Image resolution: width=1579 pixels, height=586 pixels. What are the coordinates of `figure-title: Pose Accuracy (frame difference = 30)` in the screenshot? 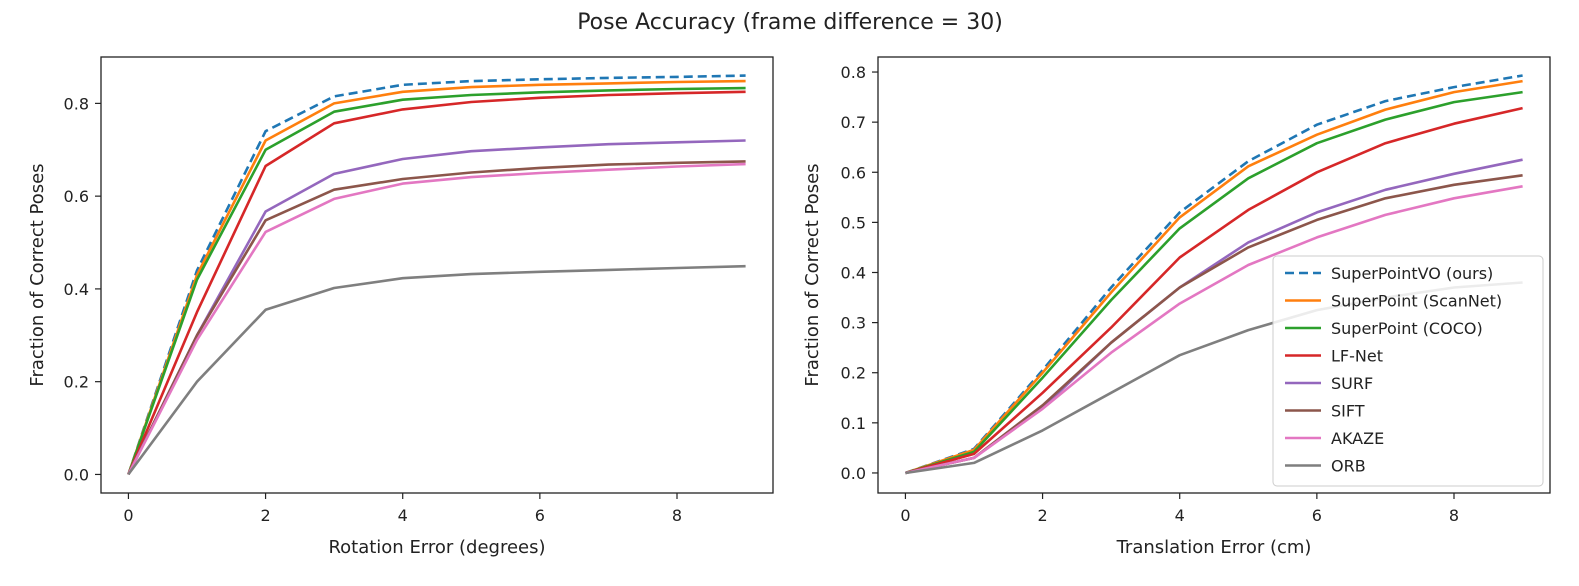 It's located at (790, 22).